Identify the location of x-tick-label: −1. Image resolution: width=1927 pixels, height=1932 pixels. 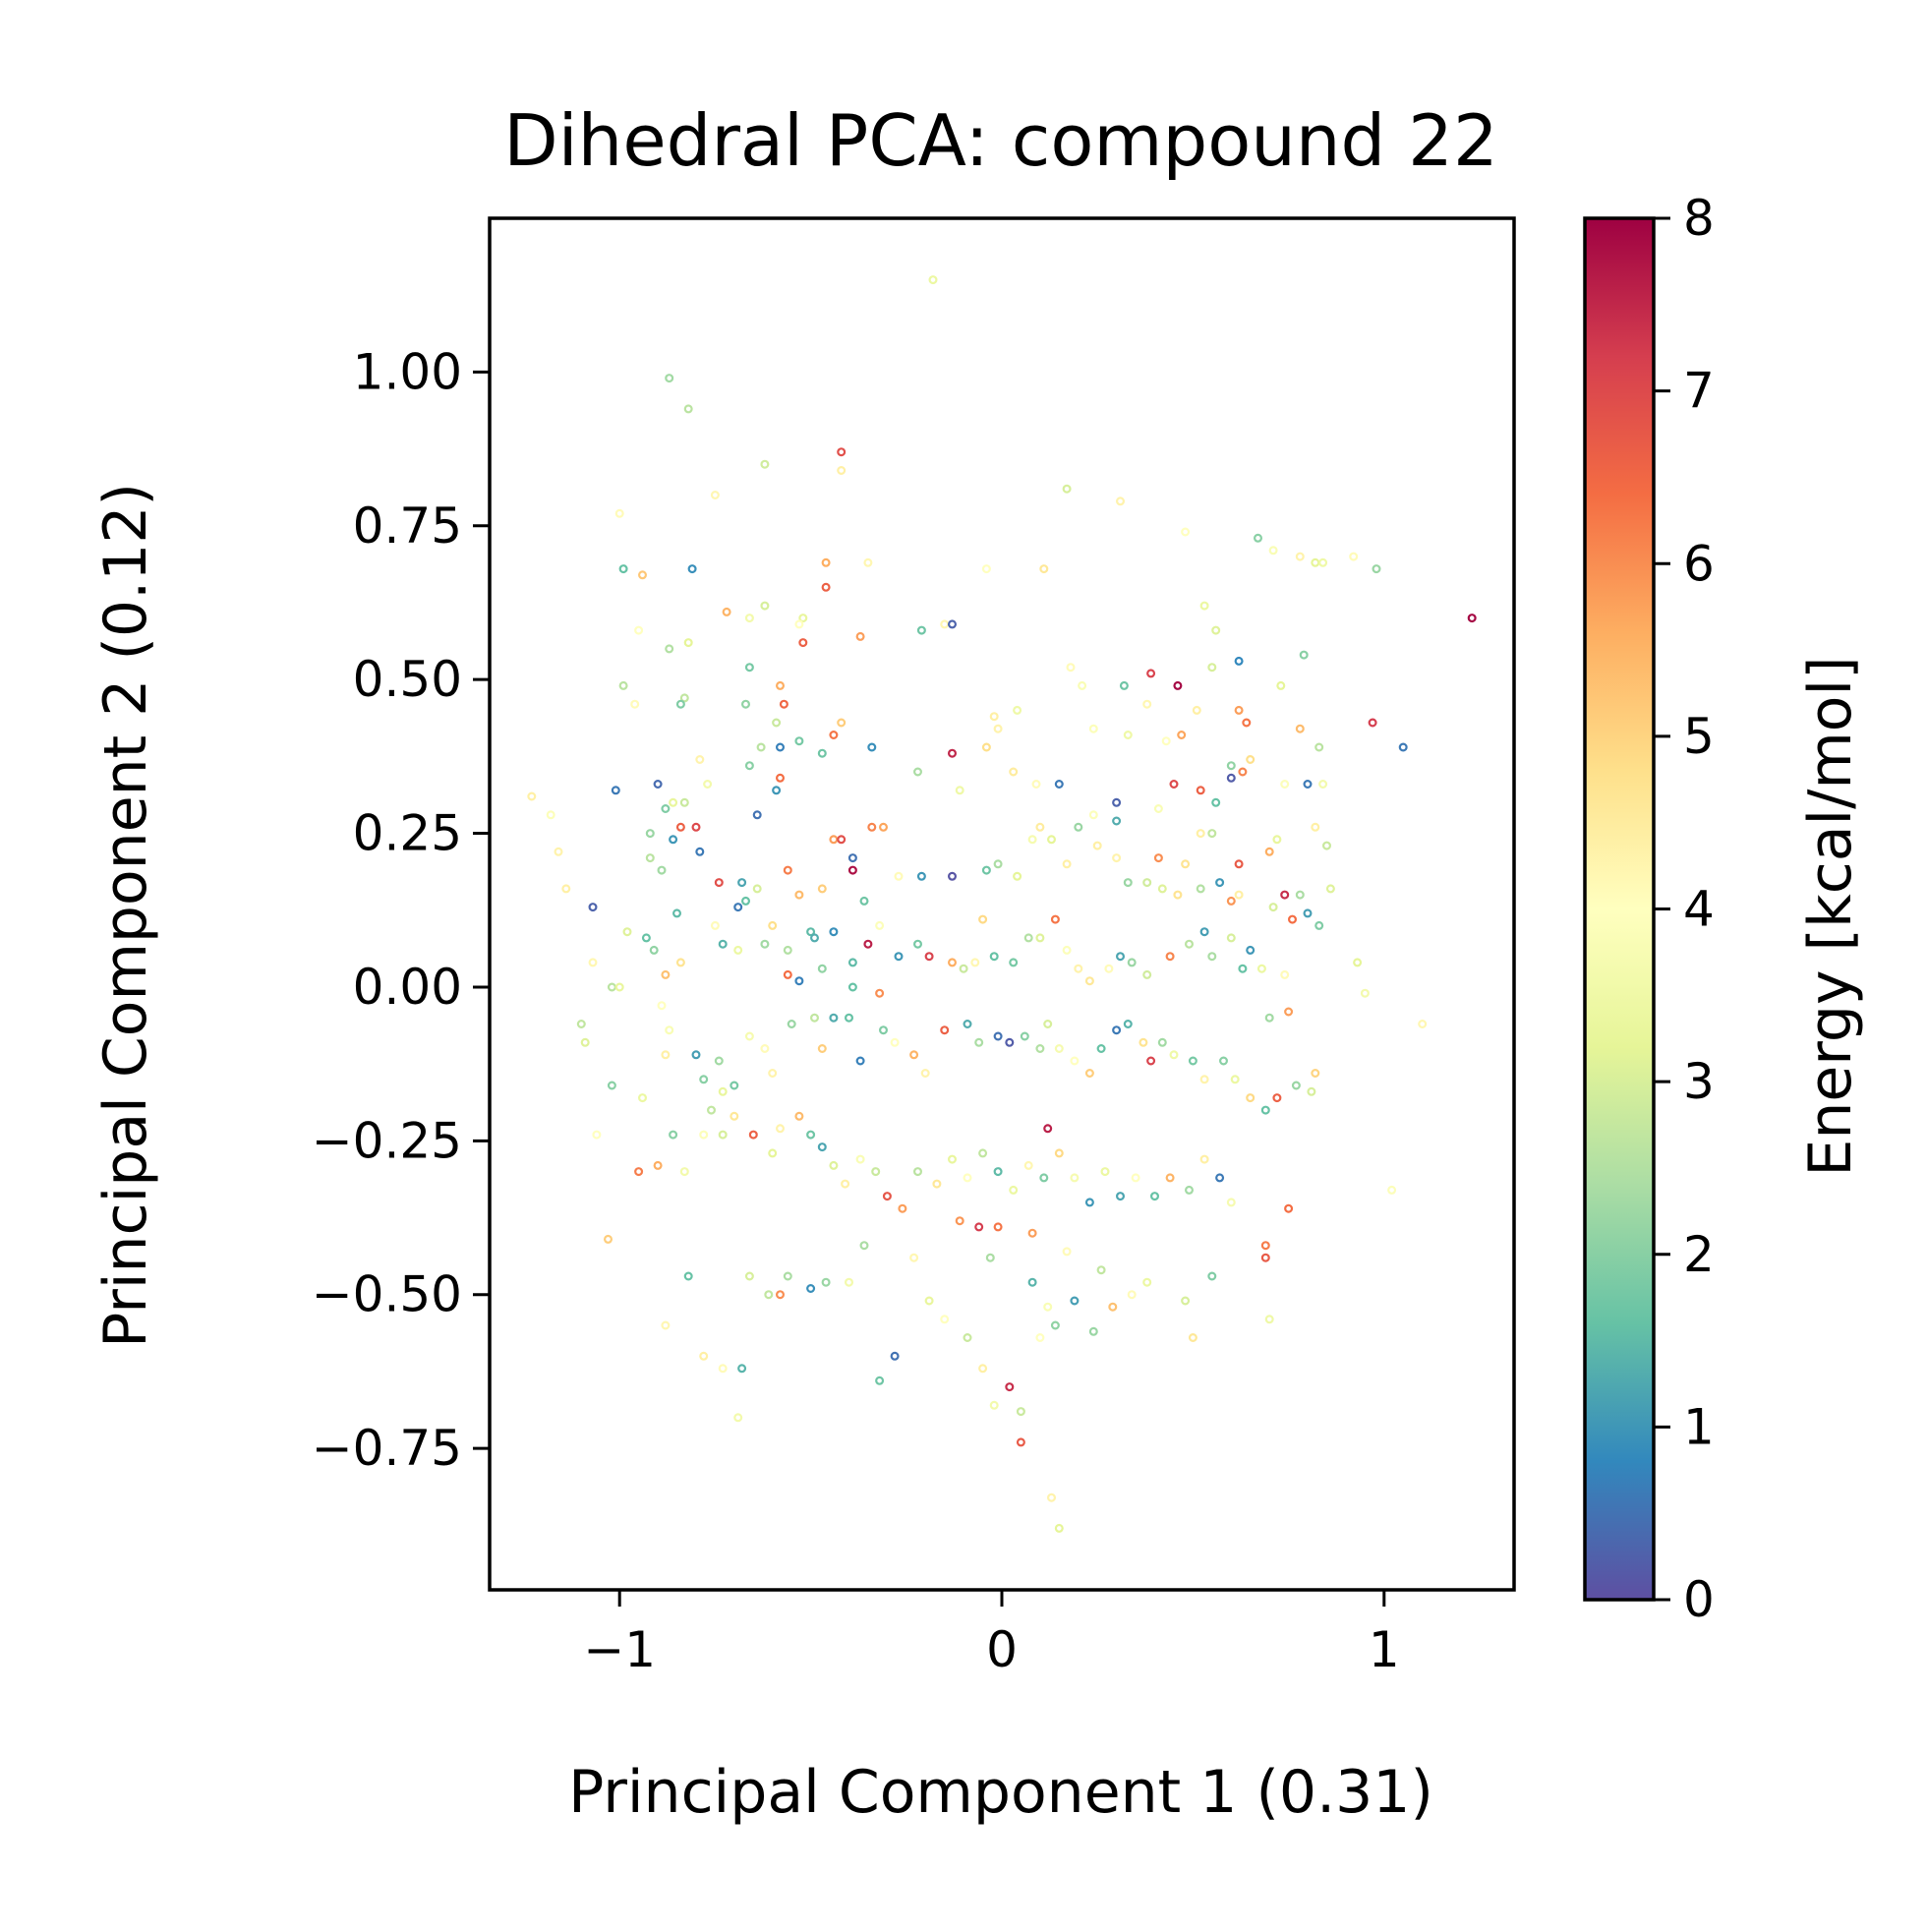
(619, 1649).